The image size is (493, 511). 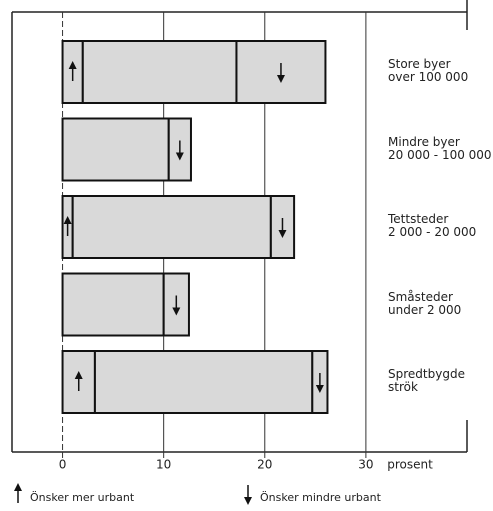 I want to click on category-label: Tettsteder 2 000 - 20 000, so click(x=432, y=225).